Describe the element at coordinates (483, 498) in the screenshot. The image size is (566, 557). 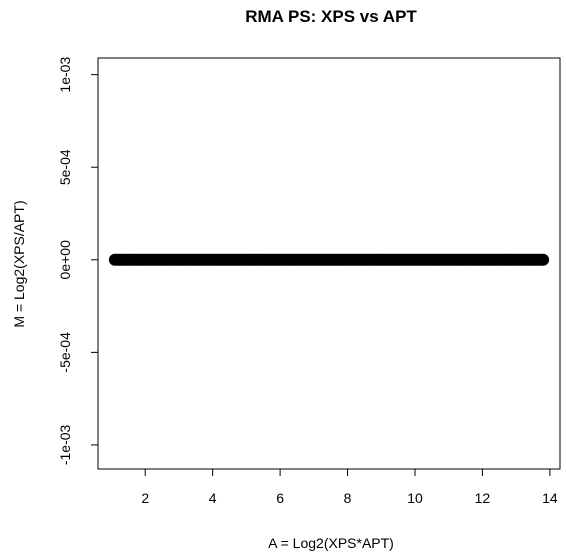
I see `x-tick-label: 12` at that location.